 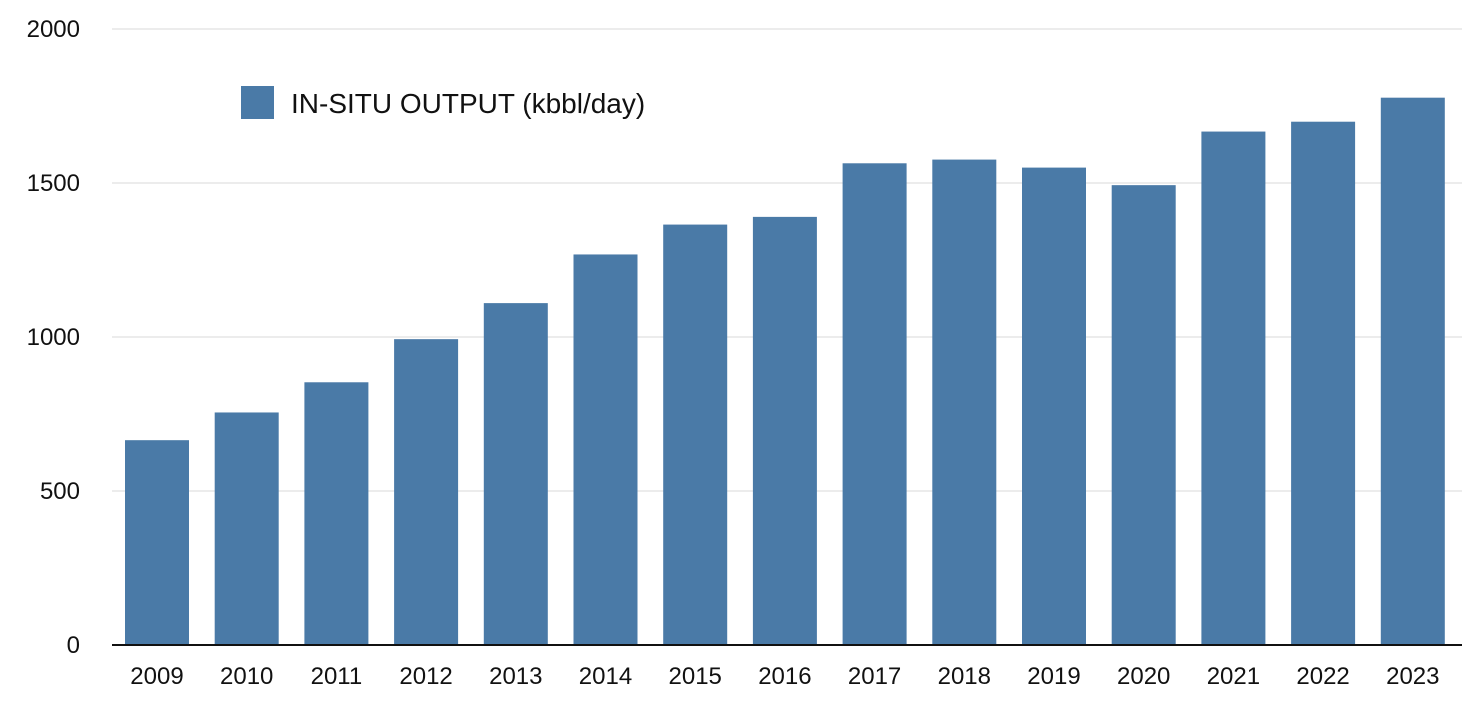 I want to click on x-tick-label: 2011, so click(x=337, y=676).